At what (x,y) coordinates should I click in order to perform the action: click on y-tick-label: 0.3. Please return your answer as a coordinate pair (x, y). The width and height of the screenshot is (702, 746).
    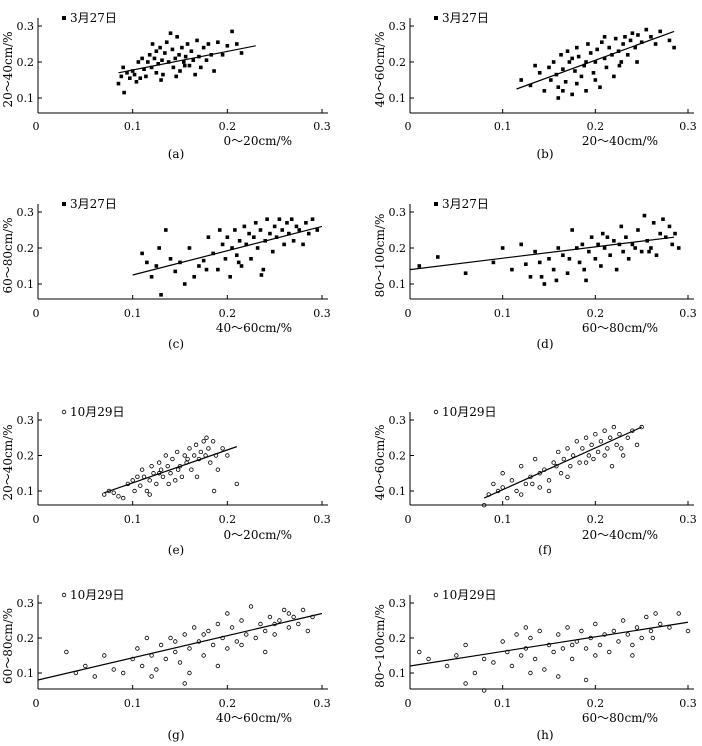
    Looking at the image, I should click on (398, 420).